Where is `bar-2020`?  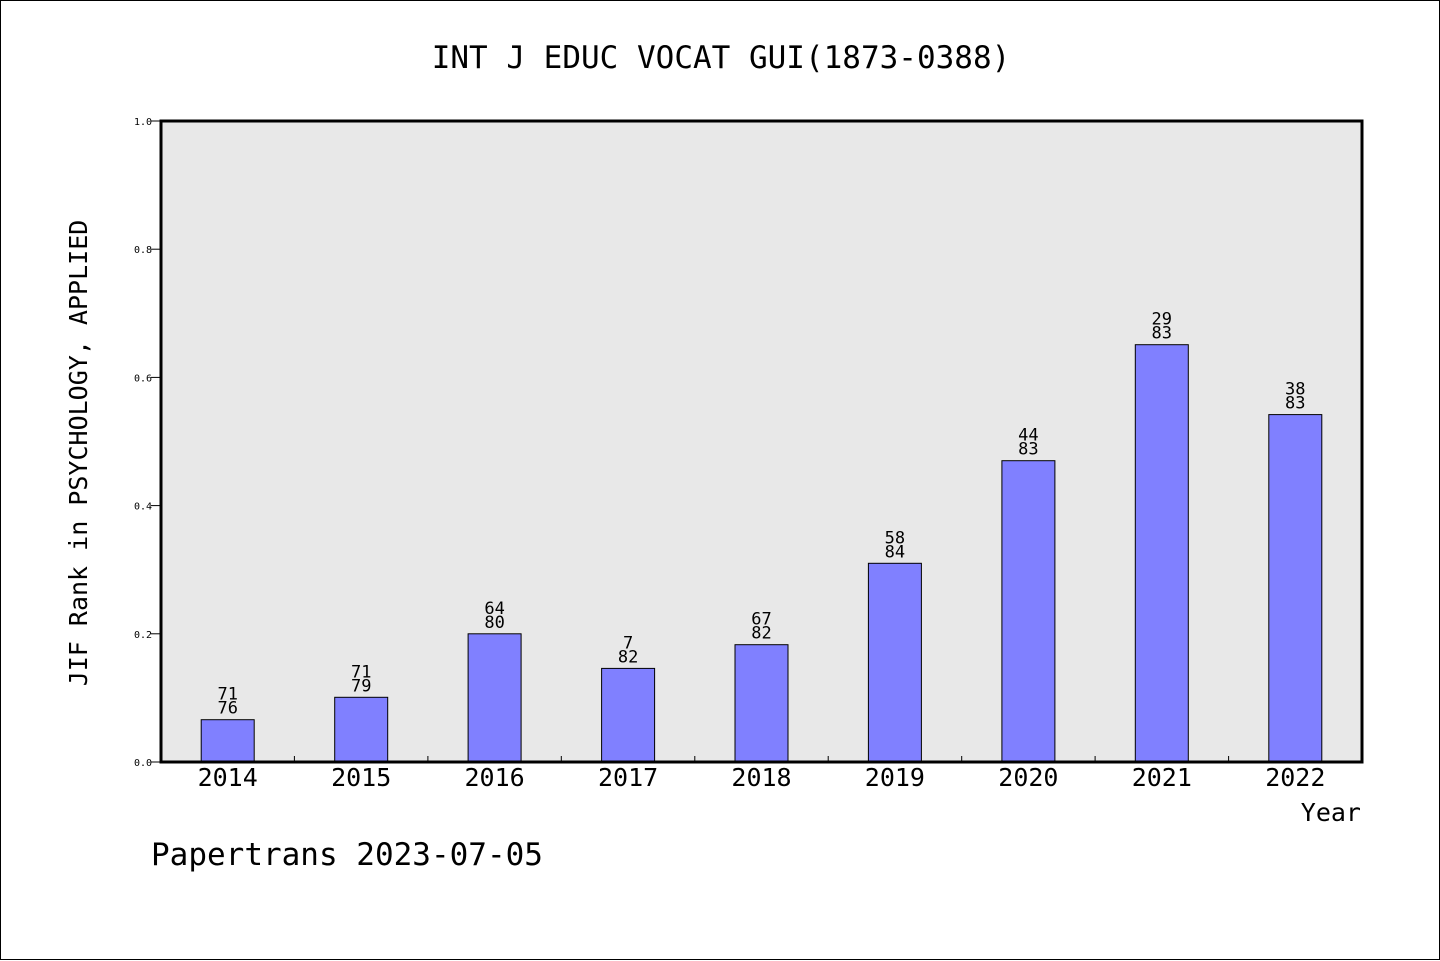
bar-2020 is located at coordinates (1028, 611).